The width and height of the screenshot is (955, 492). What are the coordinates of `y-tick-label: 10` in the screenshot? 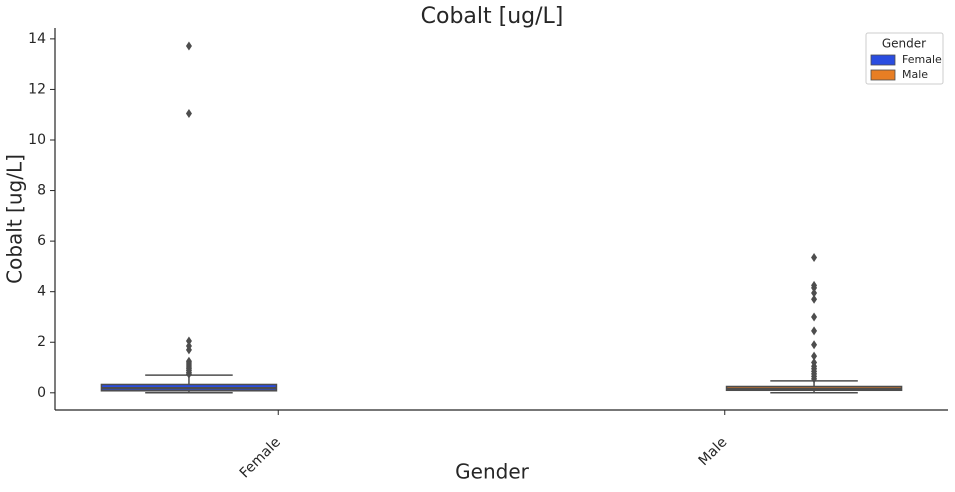 It's located at (37, 140).